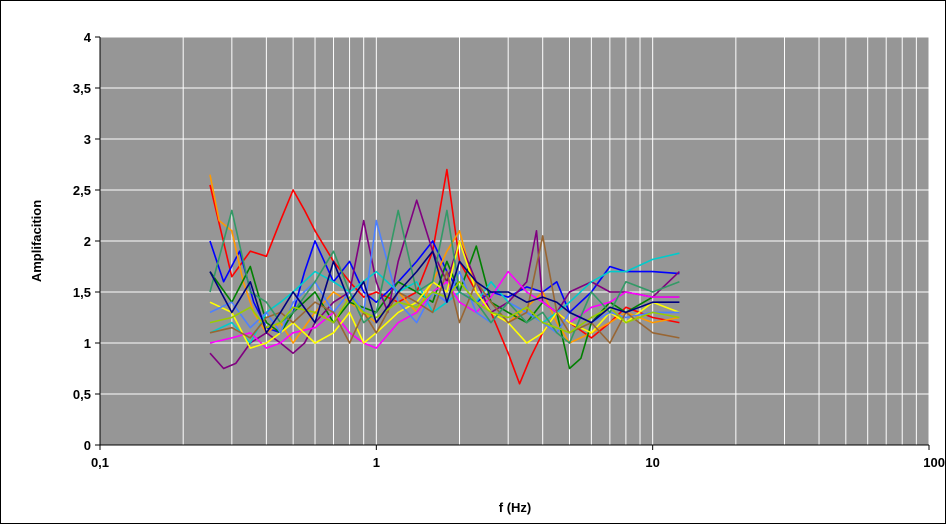 This screenshot has width=946, height=525. What do you see at coordinates (515, 507) in the screenshot?
I see `x-axis-title: f (Hz)` at bounding box center [515, 507].